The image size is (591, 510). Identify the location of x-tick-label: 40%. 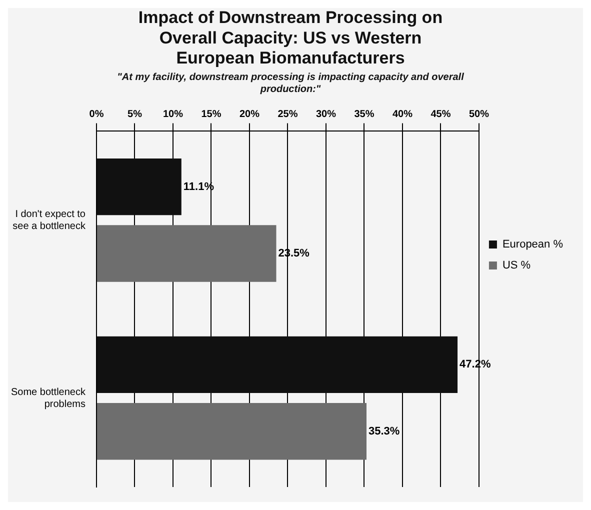
(402, 114).